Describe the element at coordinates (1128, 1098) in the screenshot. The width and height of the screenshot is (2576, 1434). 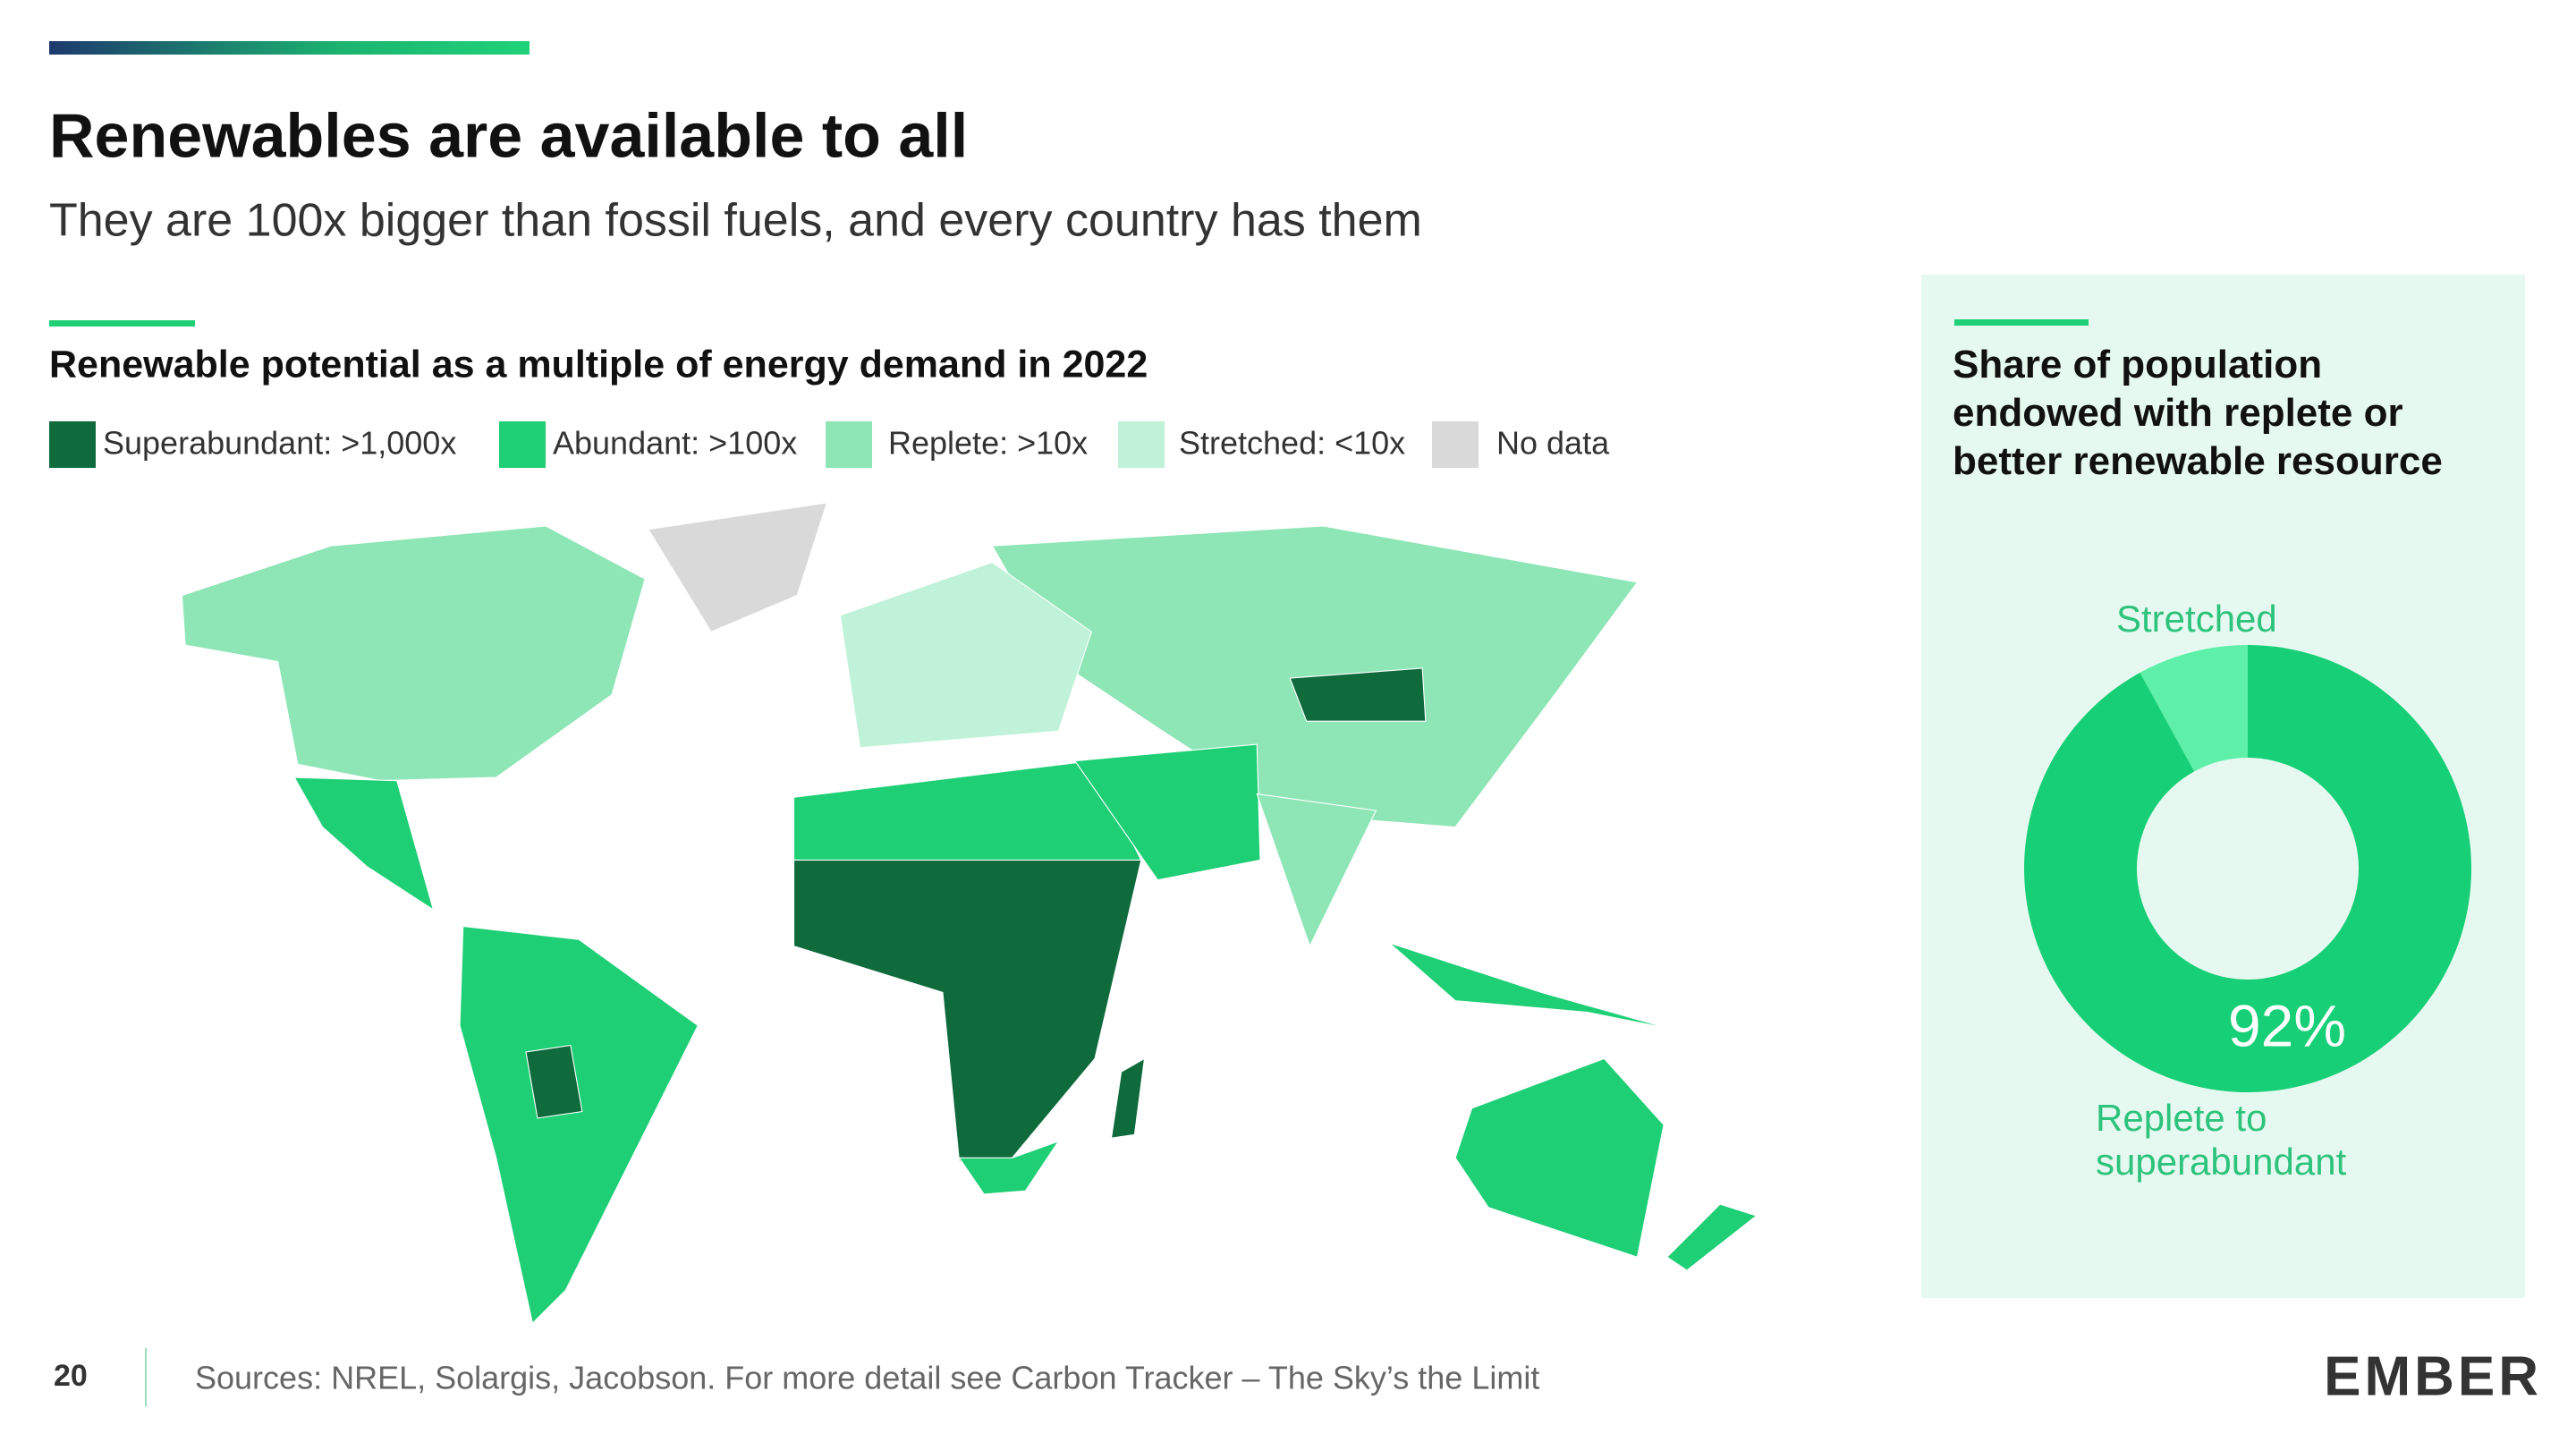
I see `madagascar` at that location.